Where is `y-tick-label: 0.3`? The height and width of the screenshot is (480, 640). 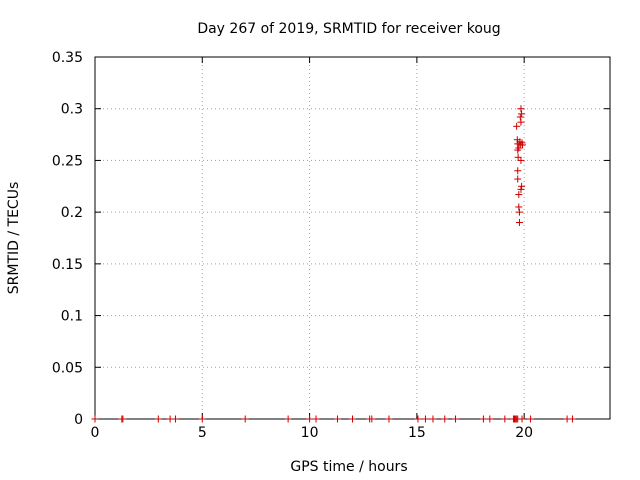 y-tick-label: 0.3 is located at coordinates (72, 110).